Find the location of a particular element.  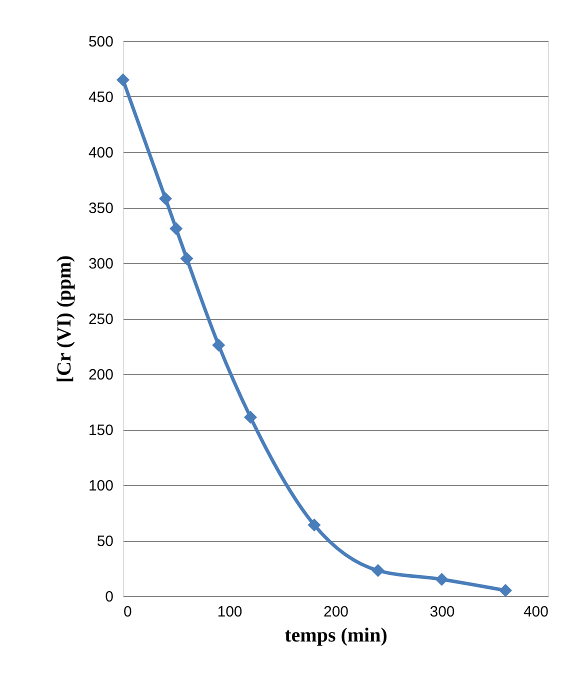

y-tick-label: 200 is located at coordinates (101, 375).